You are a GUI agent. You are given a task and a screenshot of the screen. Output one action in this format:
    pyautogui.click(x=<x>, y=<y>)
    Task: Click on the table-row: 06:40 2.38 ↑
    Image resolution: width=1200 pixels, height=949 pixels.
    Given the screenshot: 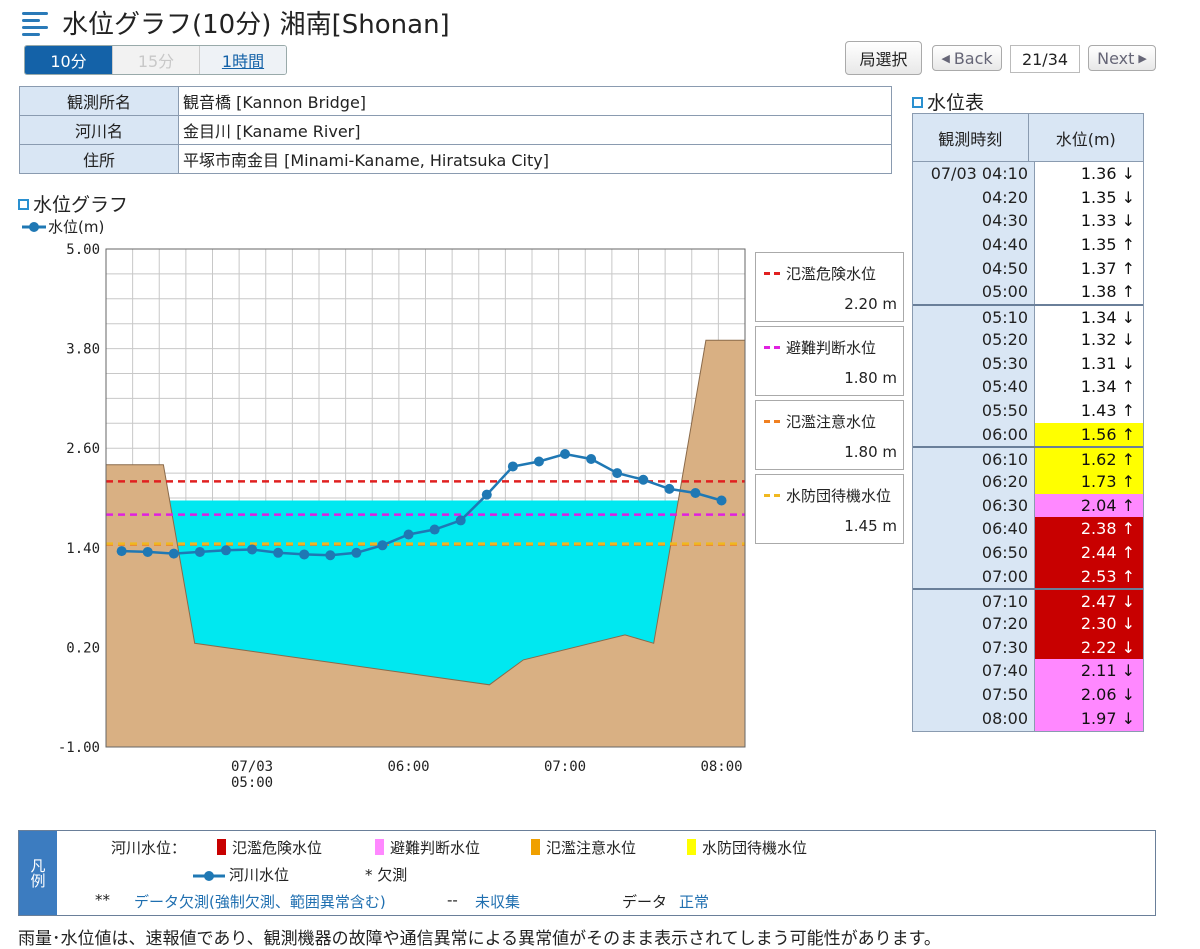 What is the action you would take?
    pyautogui.click(x=1028, y=529)
    